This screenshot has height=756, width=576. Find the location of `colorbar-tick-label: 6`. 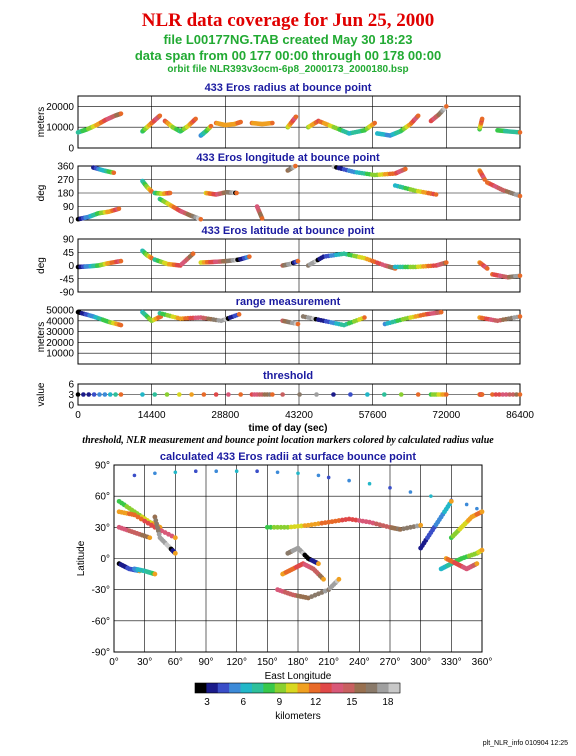

colorbar-tick-label: 6 is located at coordinates (243, 702).